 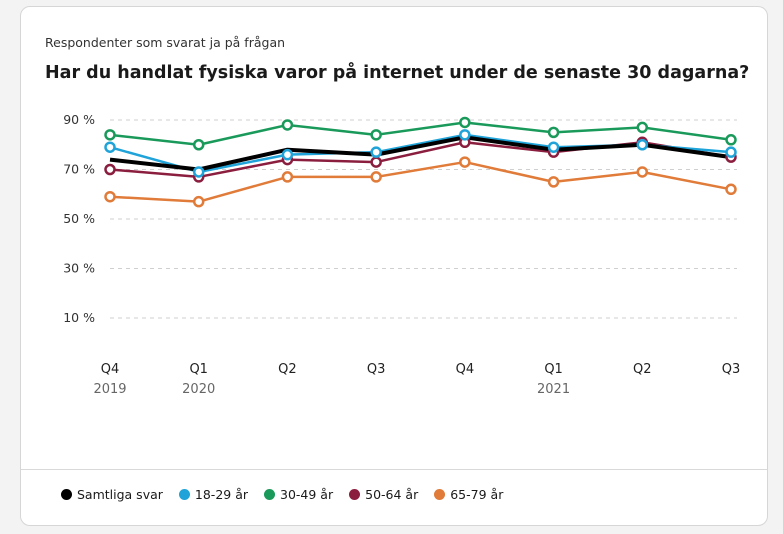 What do you see at coordinates (392, 494) in the screenshot?
I see `legend-label: 50-64 år` at bounding box center [392, 494].